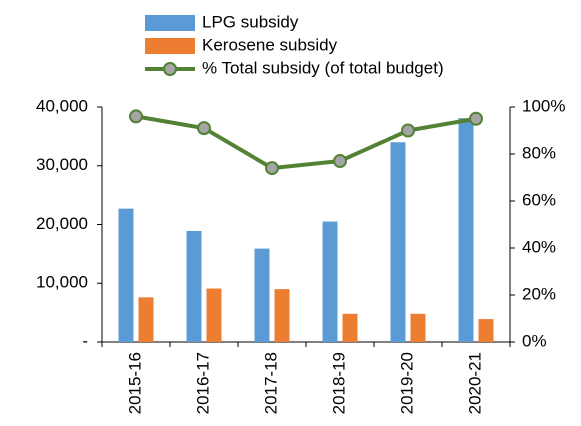  What do you see at coordinates (539, 246) in the screenshot?
I see `y2-tick-label: 40%` at bounding box center [539, 246].